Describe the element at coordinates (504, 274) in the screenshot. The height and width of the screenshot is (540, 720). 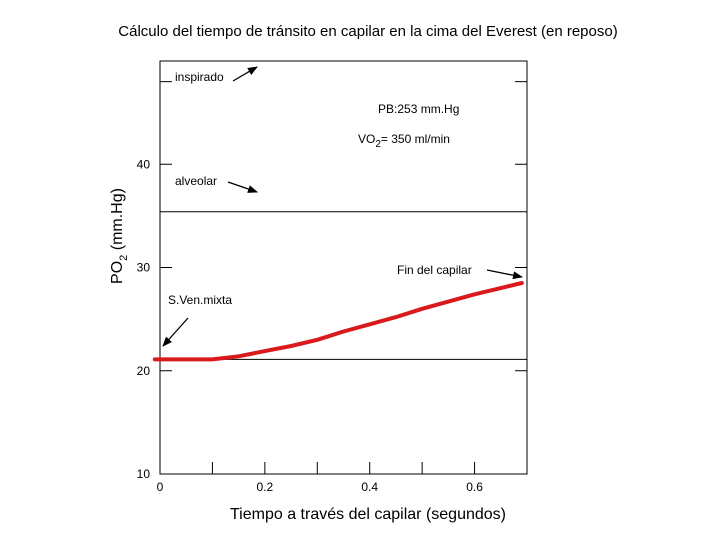
I see `arrow-fin-capilar` at that location.